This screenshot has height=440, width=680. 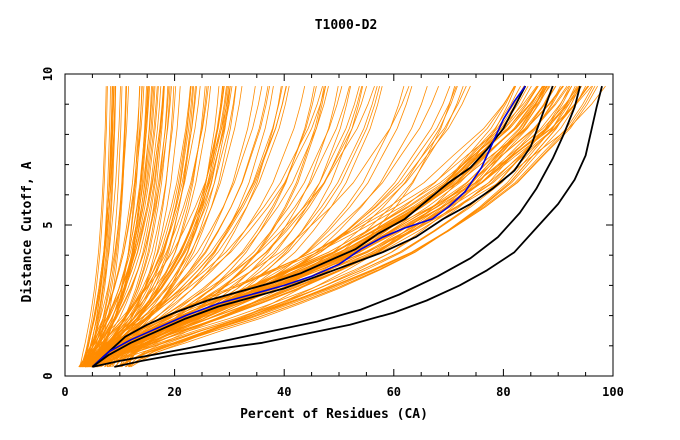 What do you see at coordinates (503, 392) in the screenshot?
I see `x-tick-label: 80` at bounding box center [503, 392].